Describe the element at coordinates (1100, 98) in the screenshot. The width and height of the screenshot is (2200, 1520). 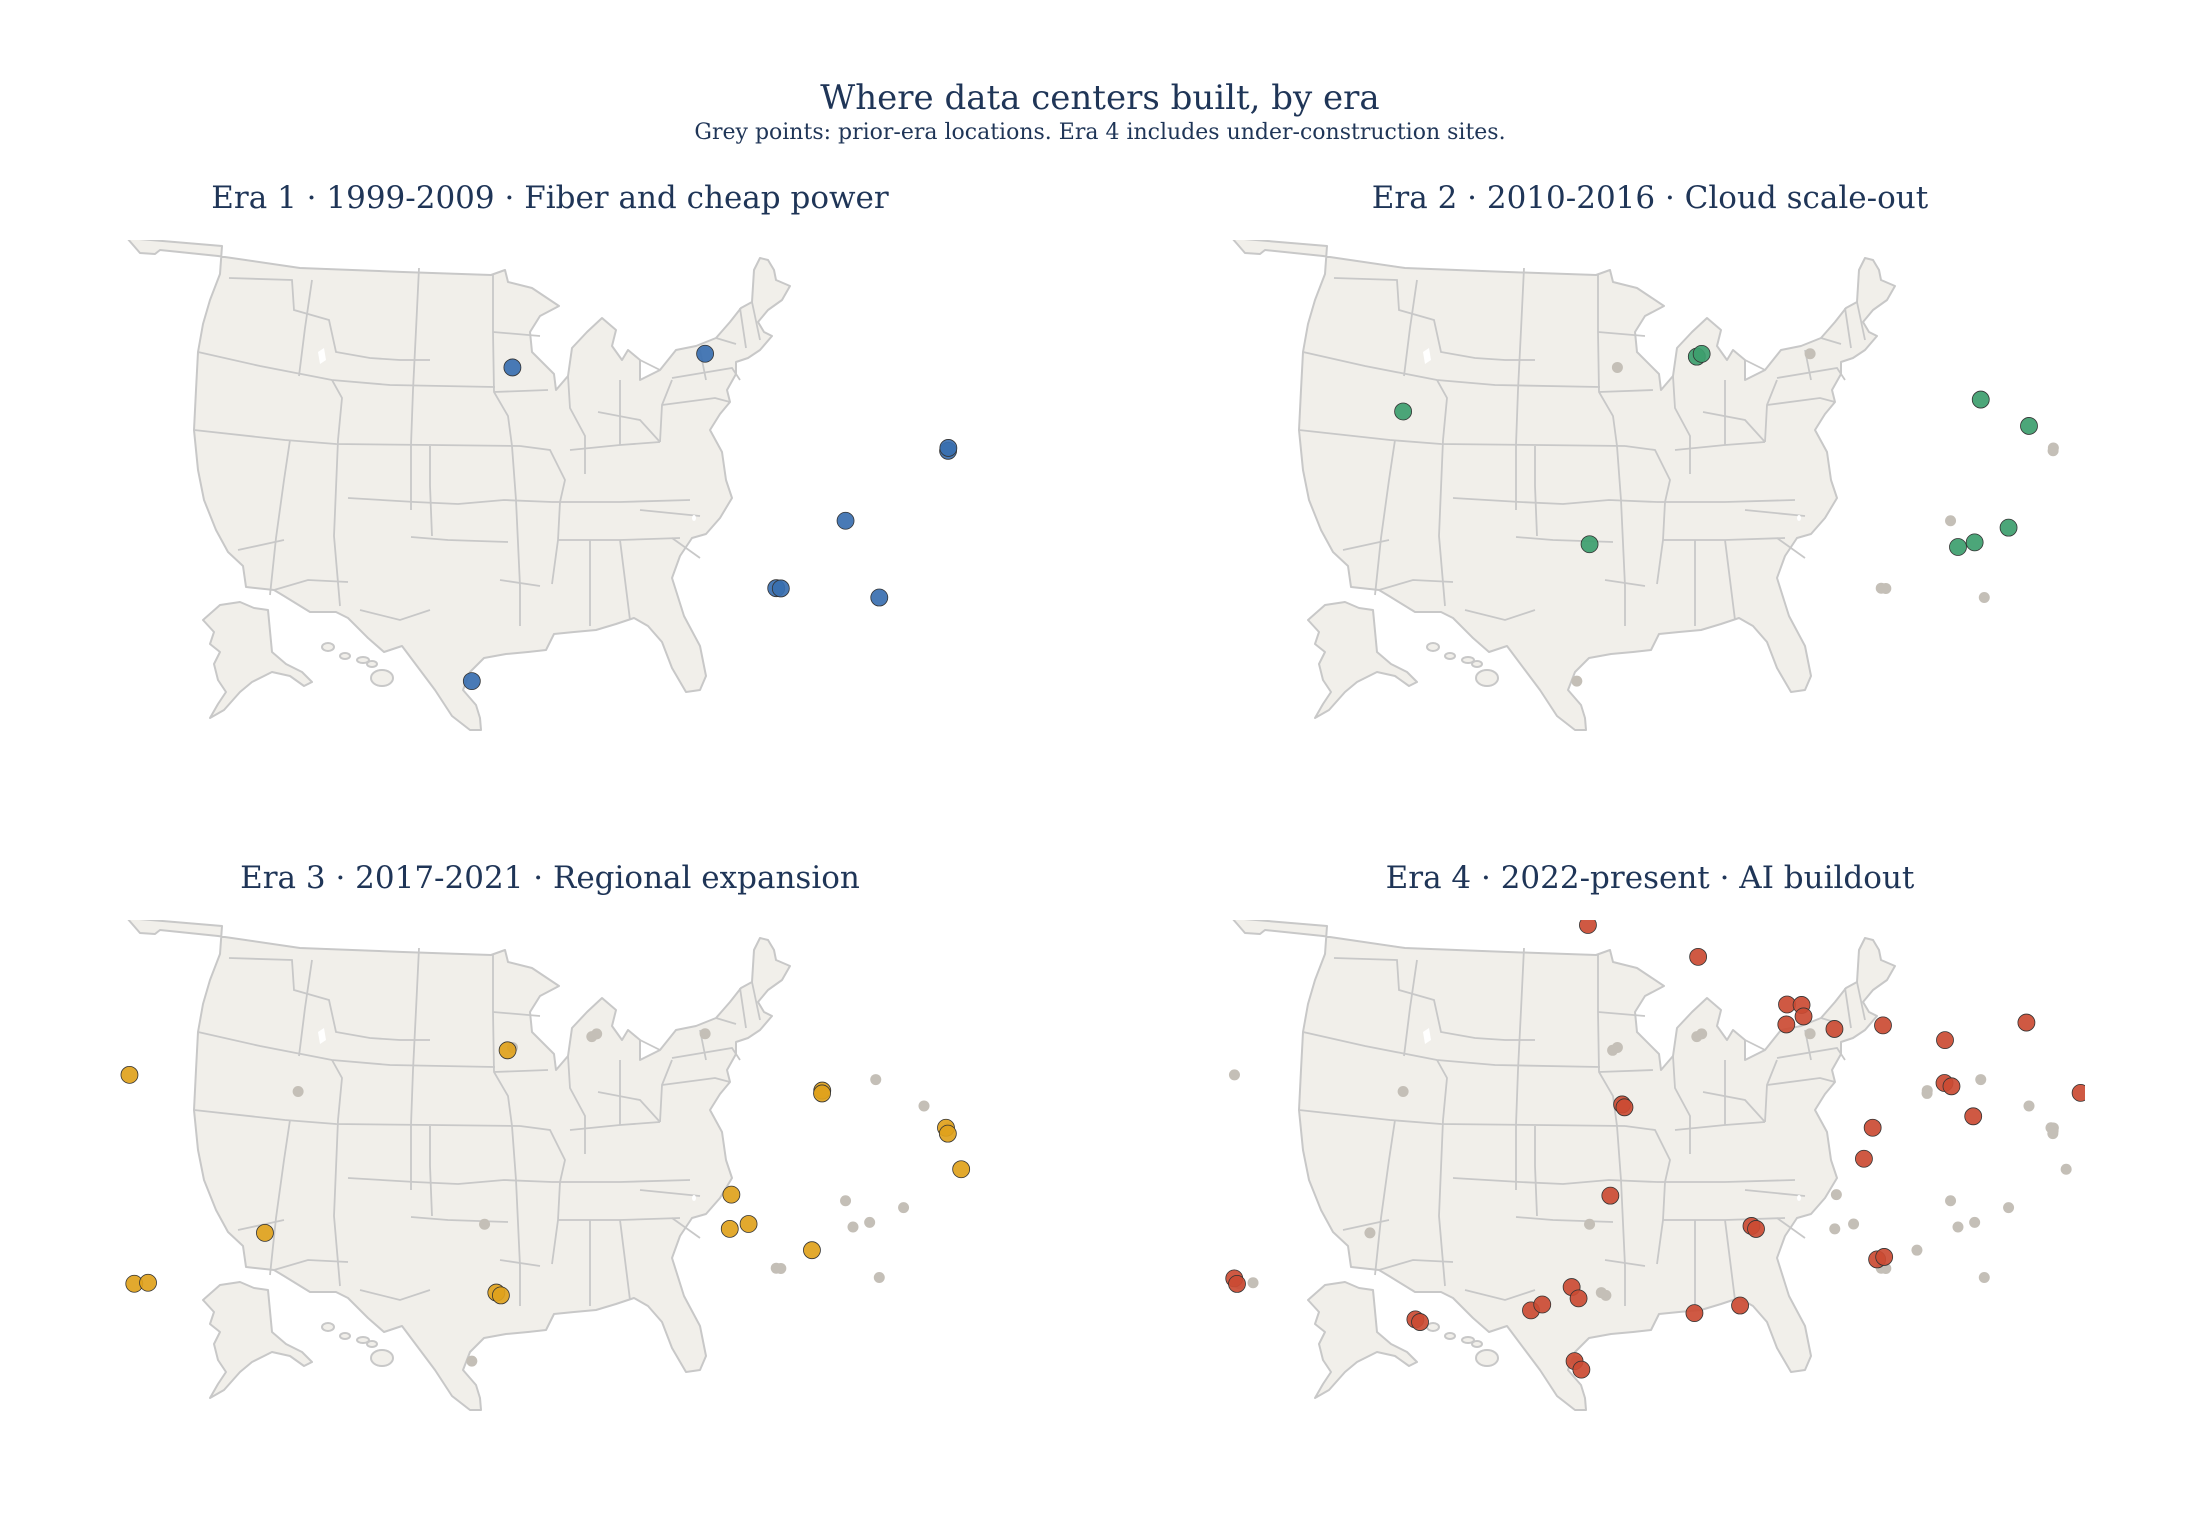
I see `page-title: Where data centers built, by era` at that location.